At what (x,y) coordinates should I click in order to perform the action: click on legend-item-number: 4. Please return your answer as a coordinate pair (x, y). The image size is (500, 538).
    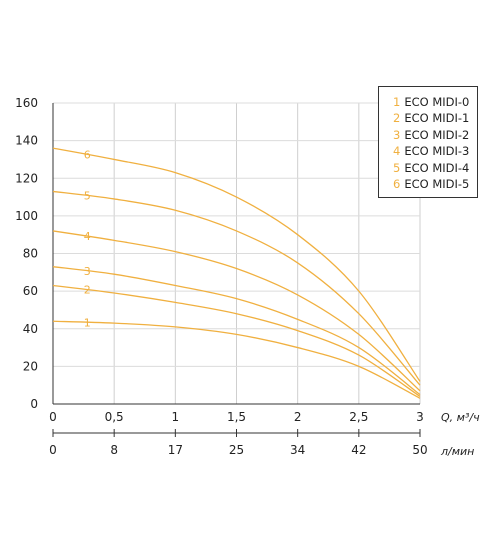
    Looking at the image, I should click on (397, 151).